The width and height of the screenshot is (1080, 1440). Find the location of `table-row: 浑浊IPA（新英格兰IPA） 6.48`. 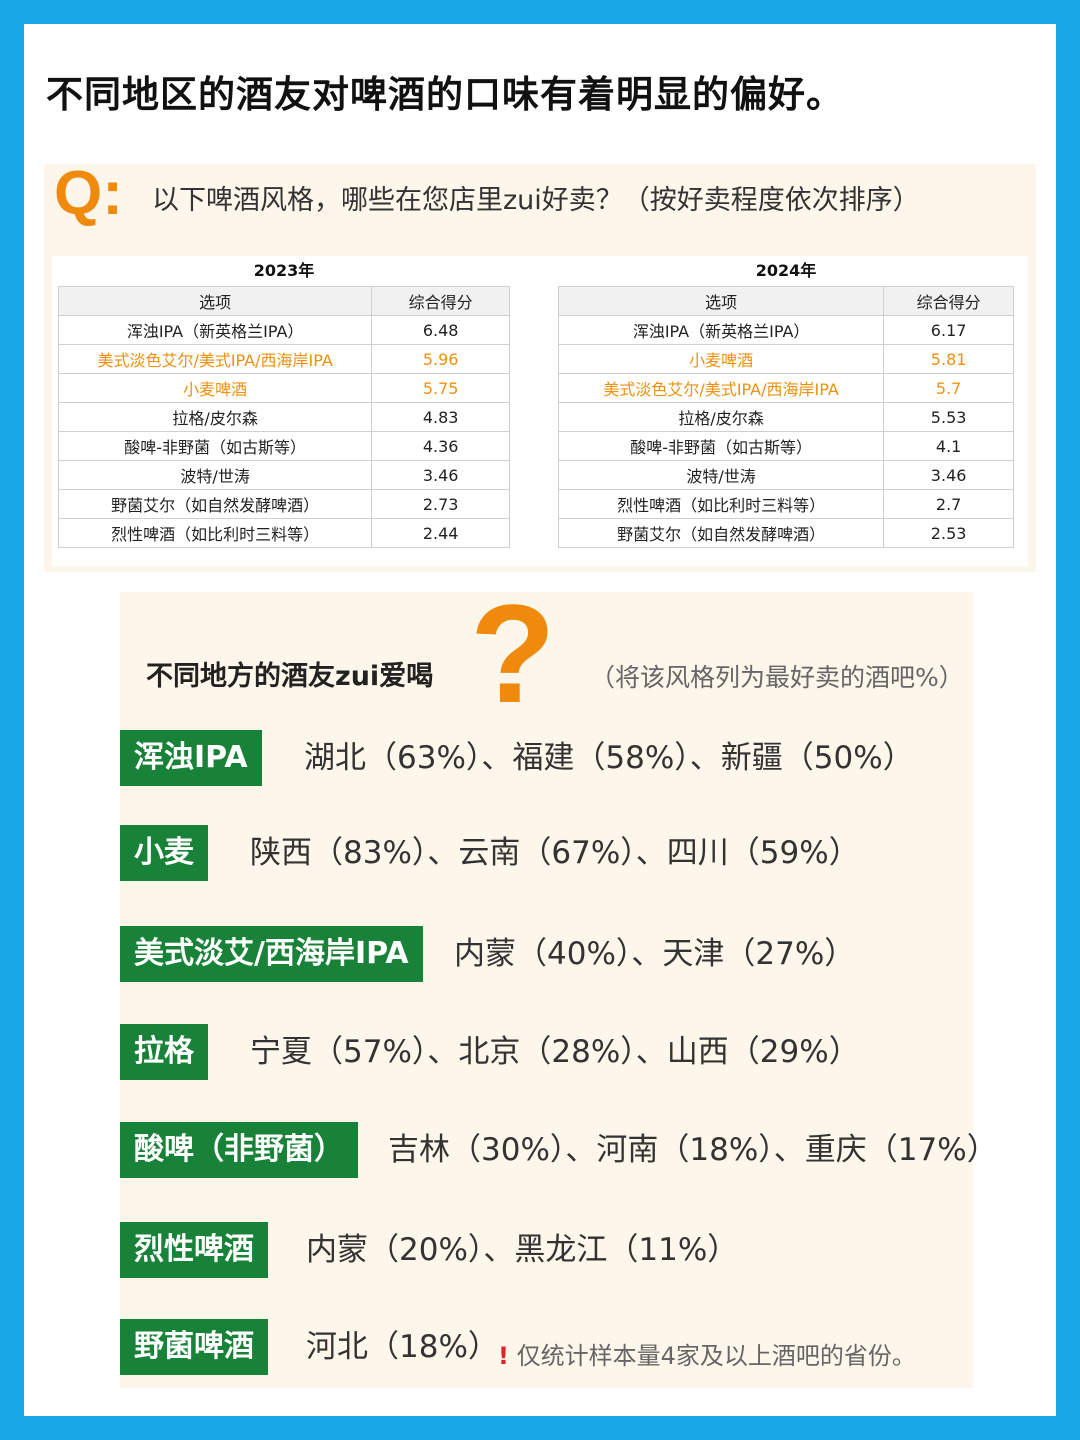

table-row: 浑浊IPA（新英格兰IPA） 6.48 is located at coordinates (283, 330).